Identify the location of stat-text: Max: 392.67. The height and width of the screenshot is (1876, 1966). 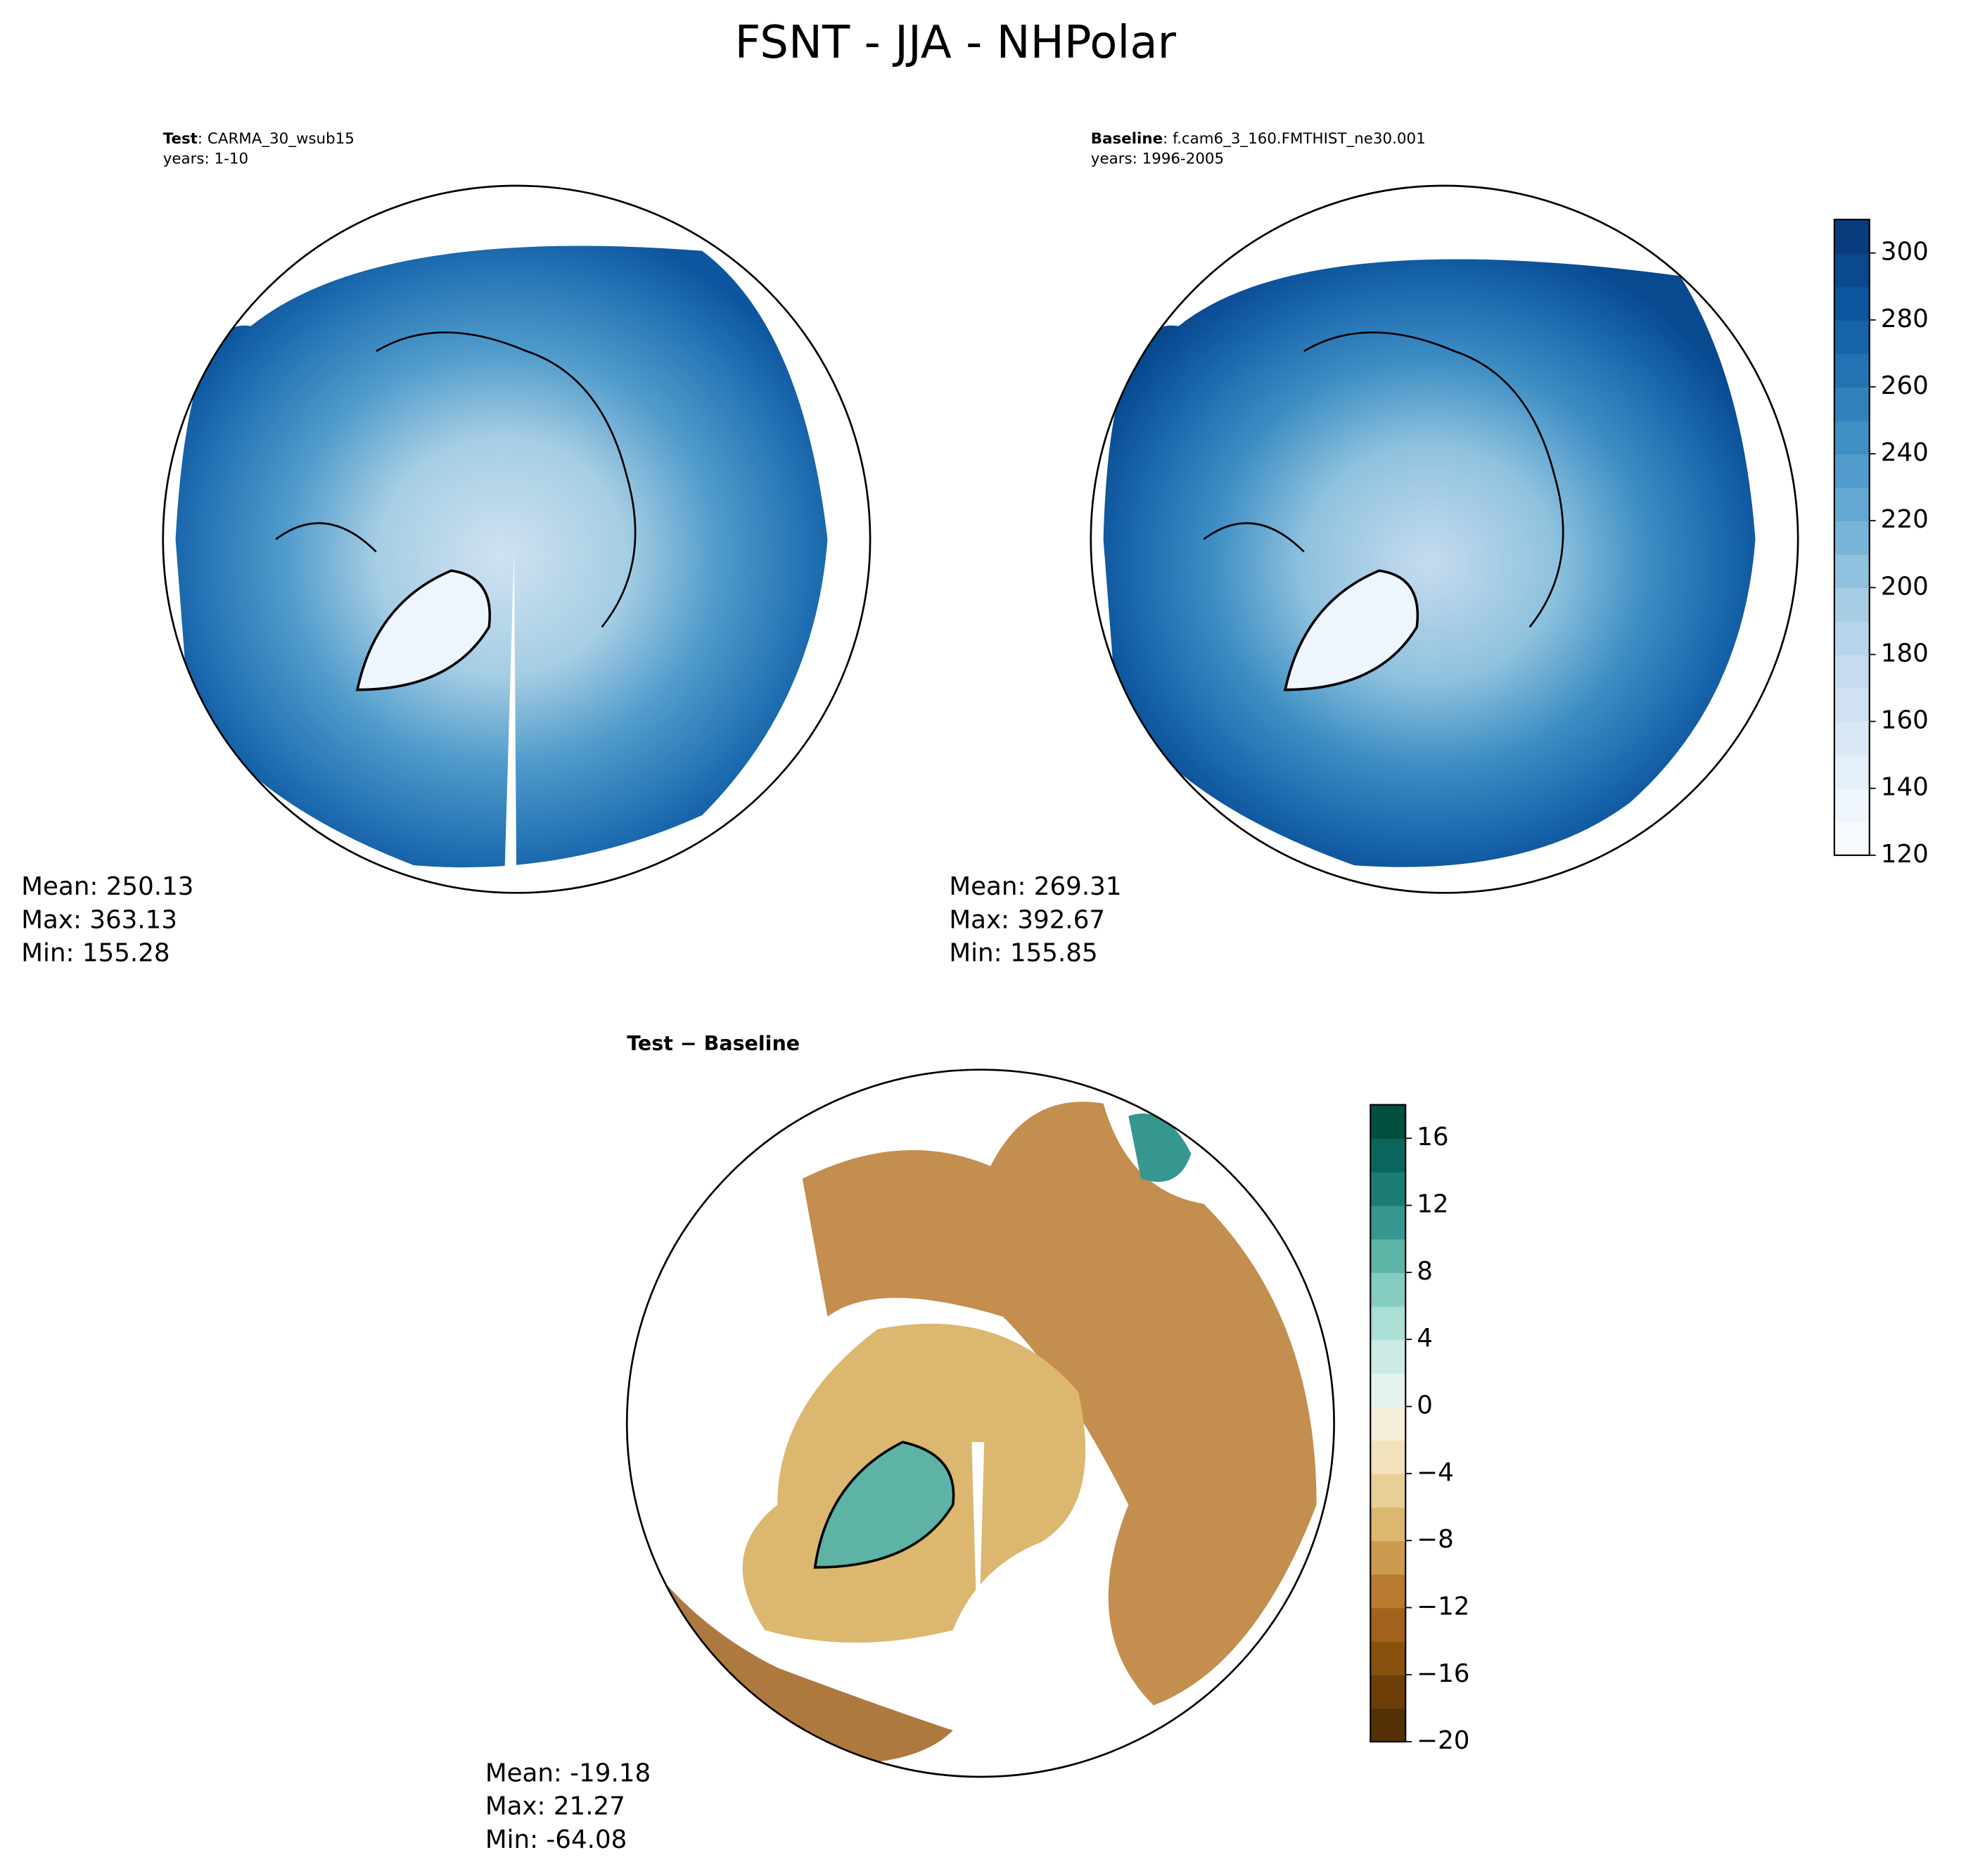
(1027, 920).